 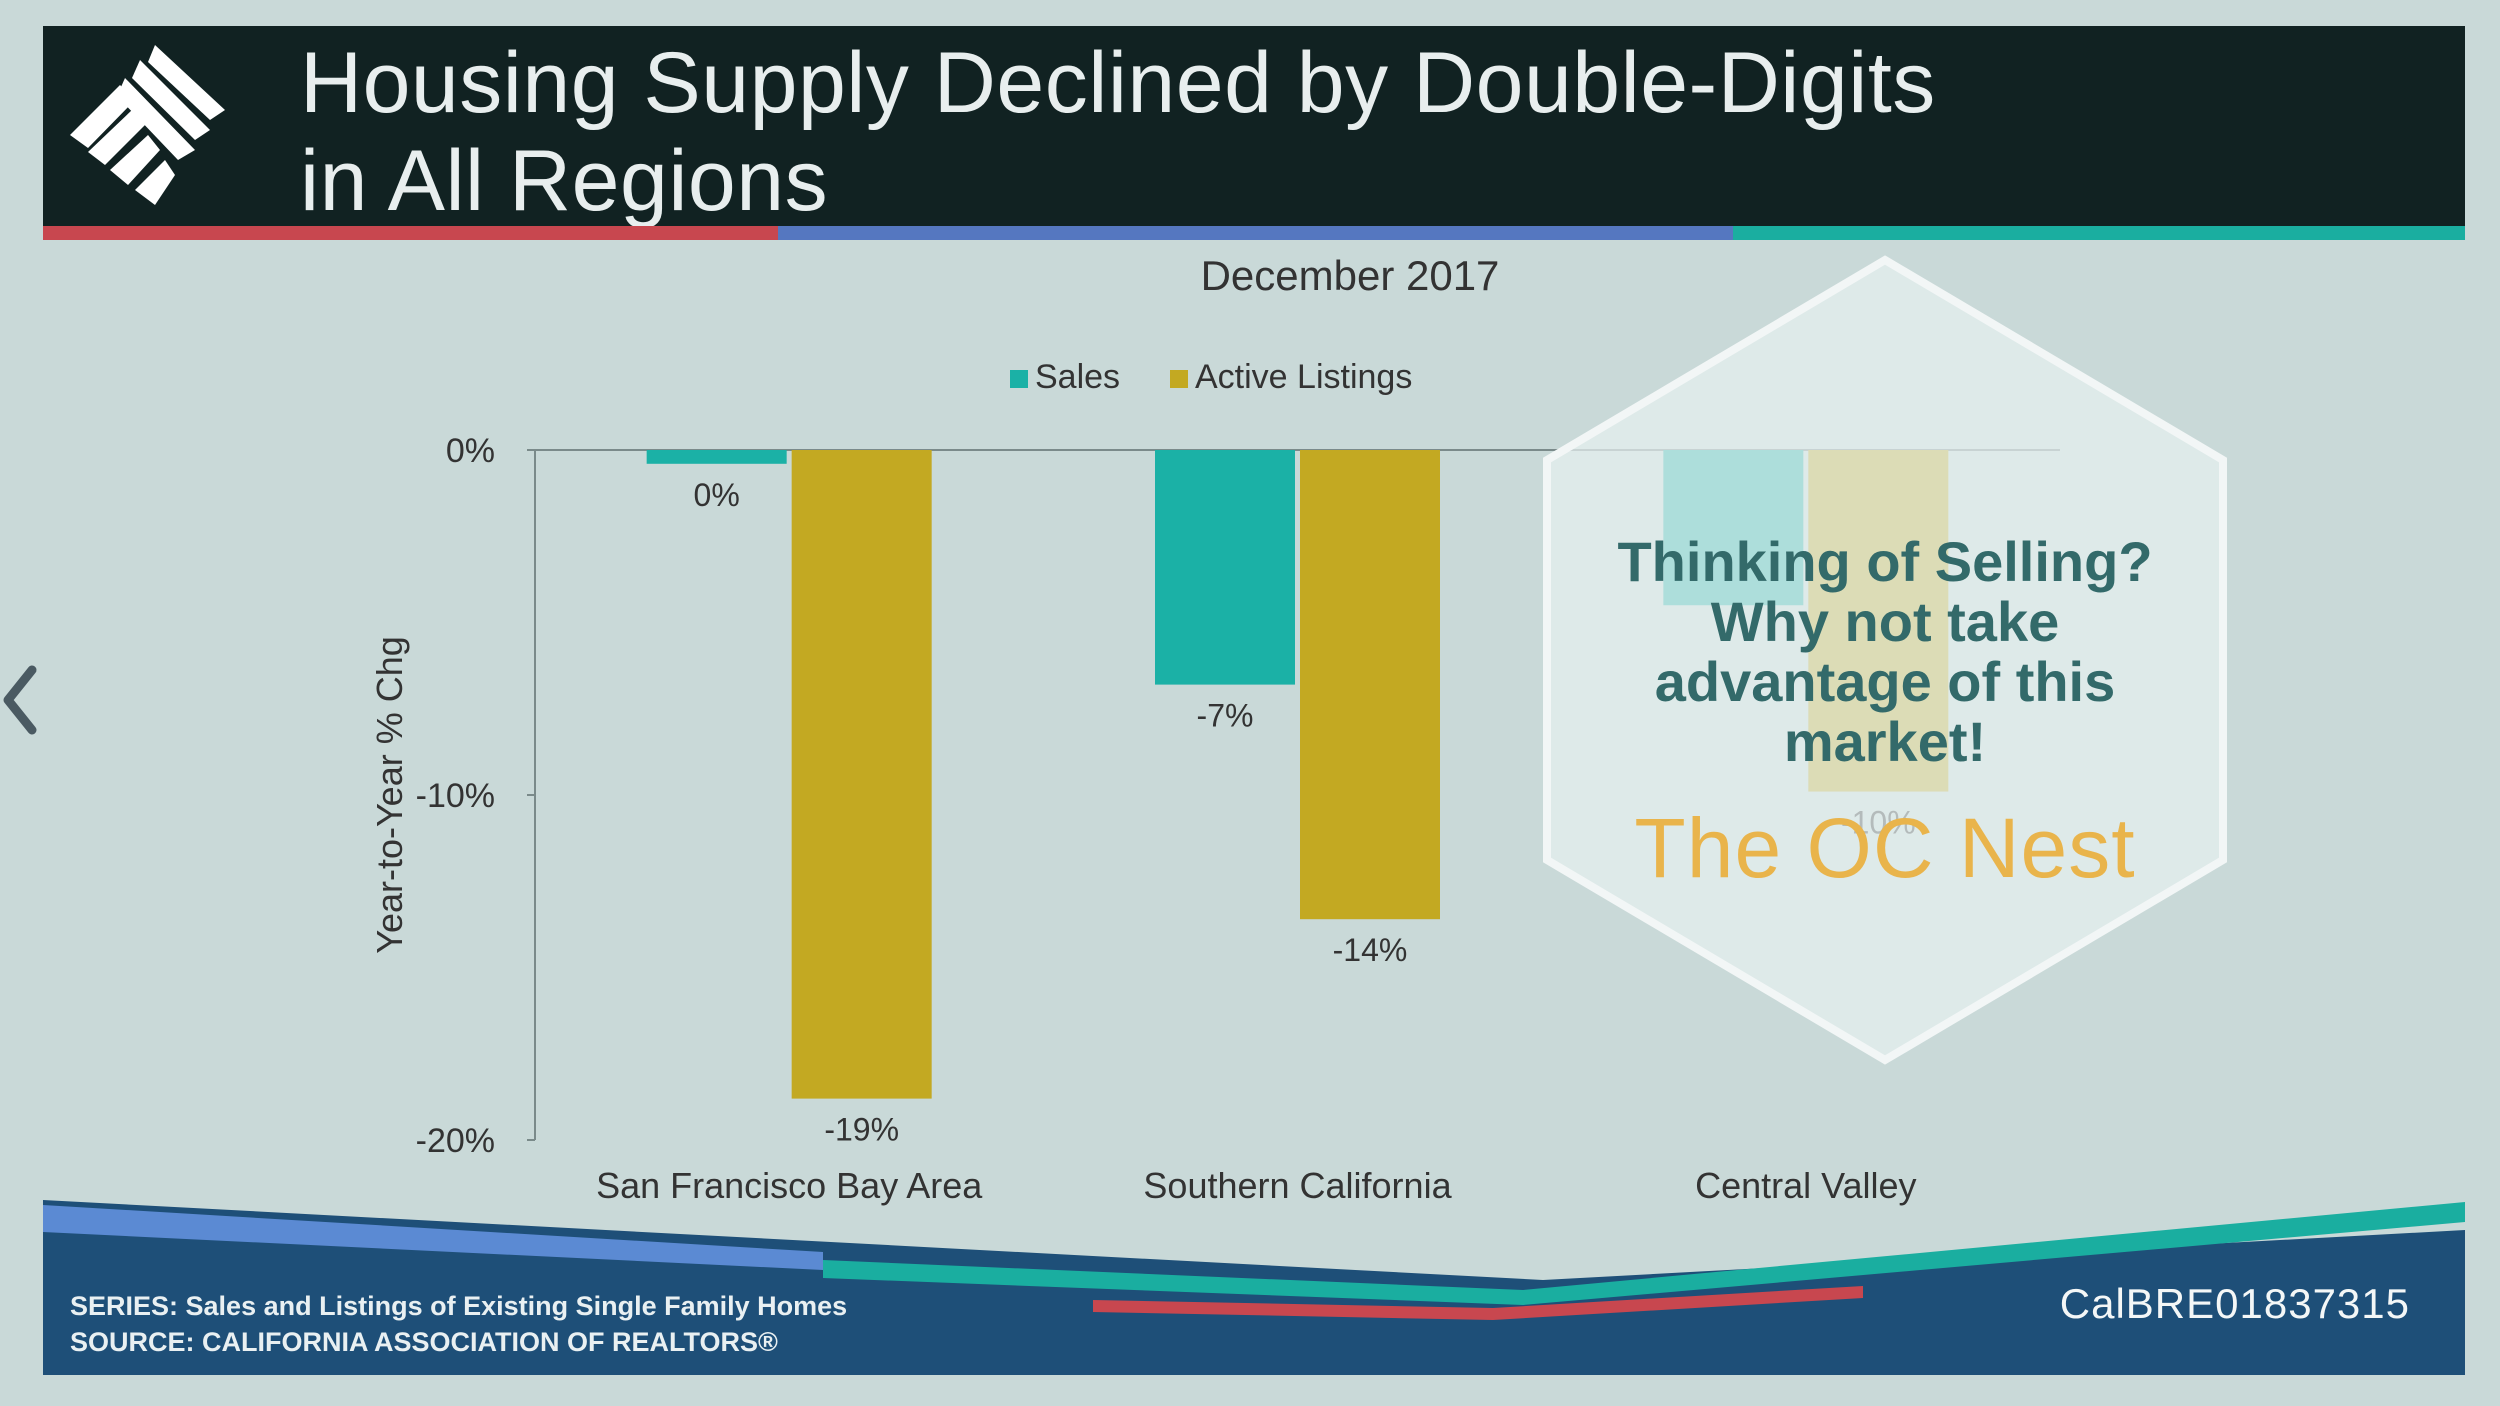 What do you see at coordinates (717, 495) in the screenshot?
I see `data-label: 0%` at bounding box center [717, 495].